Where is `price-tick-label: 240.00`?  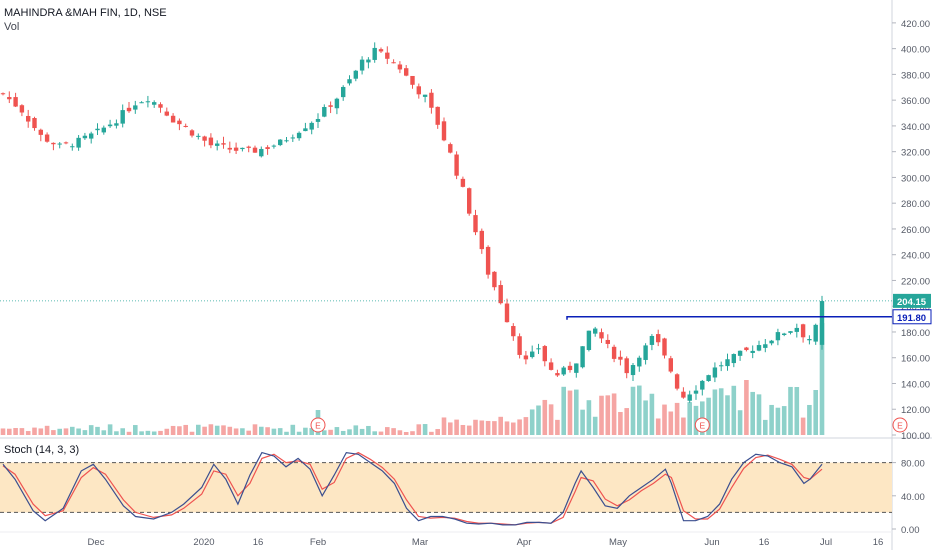 price-tick-label: 240.00 is located at coordinates (915, 256).